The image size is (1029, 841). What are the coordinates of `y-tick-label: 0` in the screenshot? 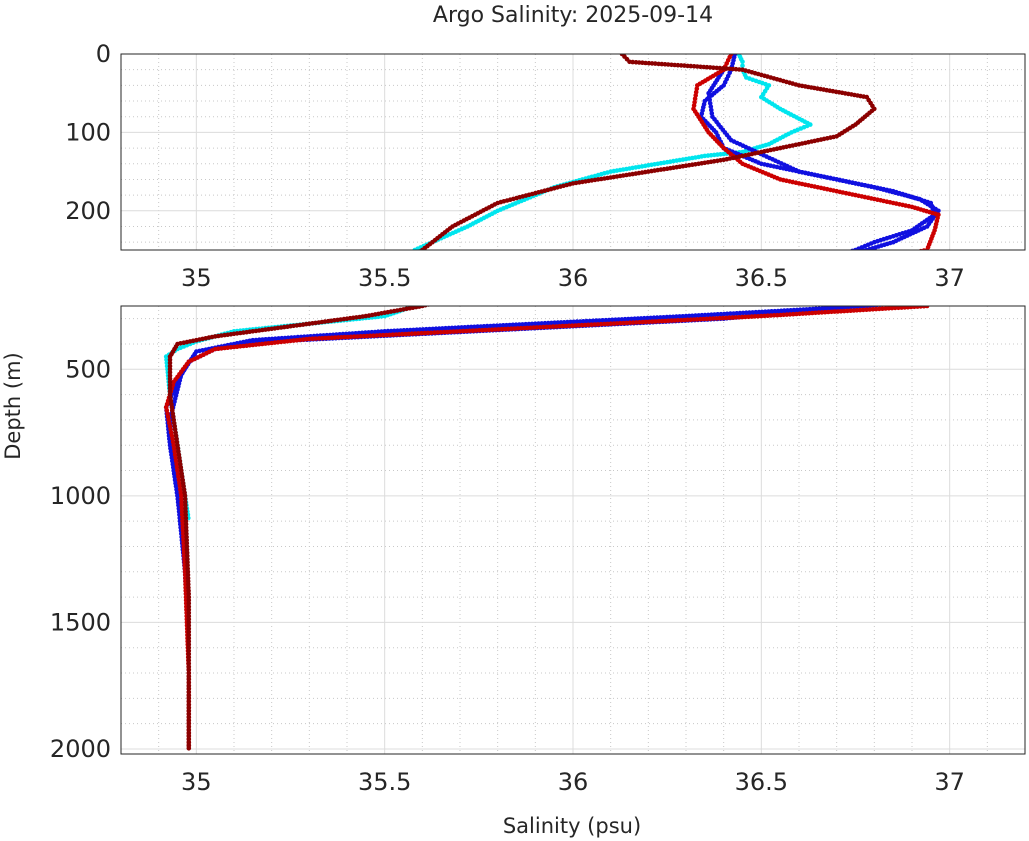 It's located at (103, 54).